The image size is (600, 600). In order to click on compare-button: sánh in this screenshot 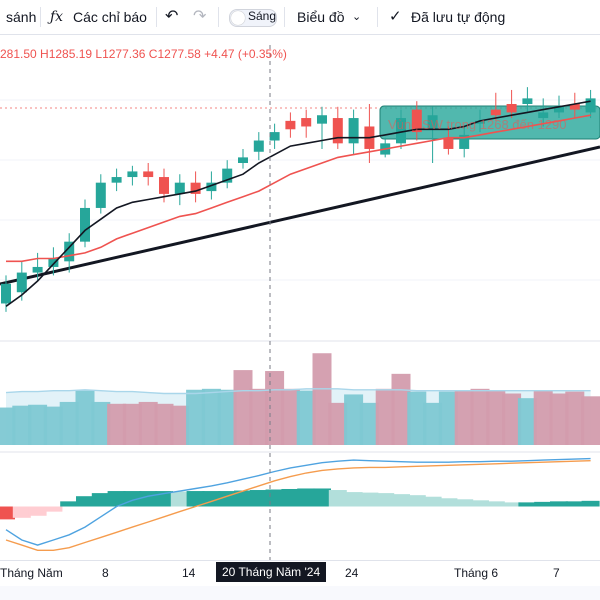, I will do `click(21, 17)`.